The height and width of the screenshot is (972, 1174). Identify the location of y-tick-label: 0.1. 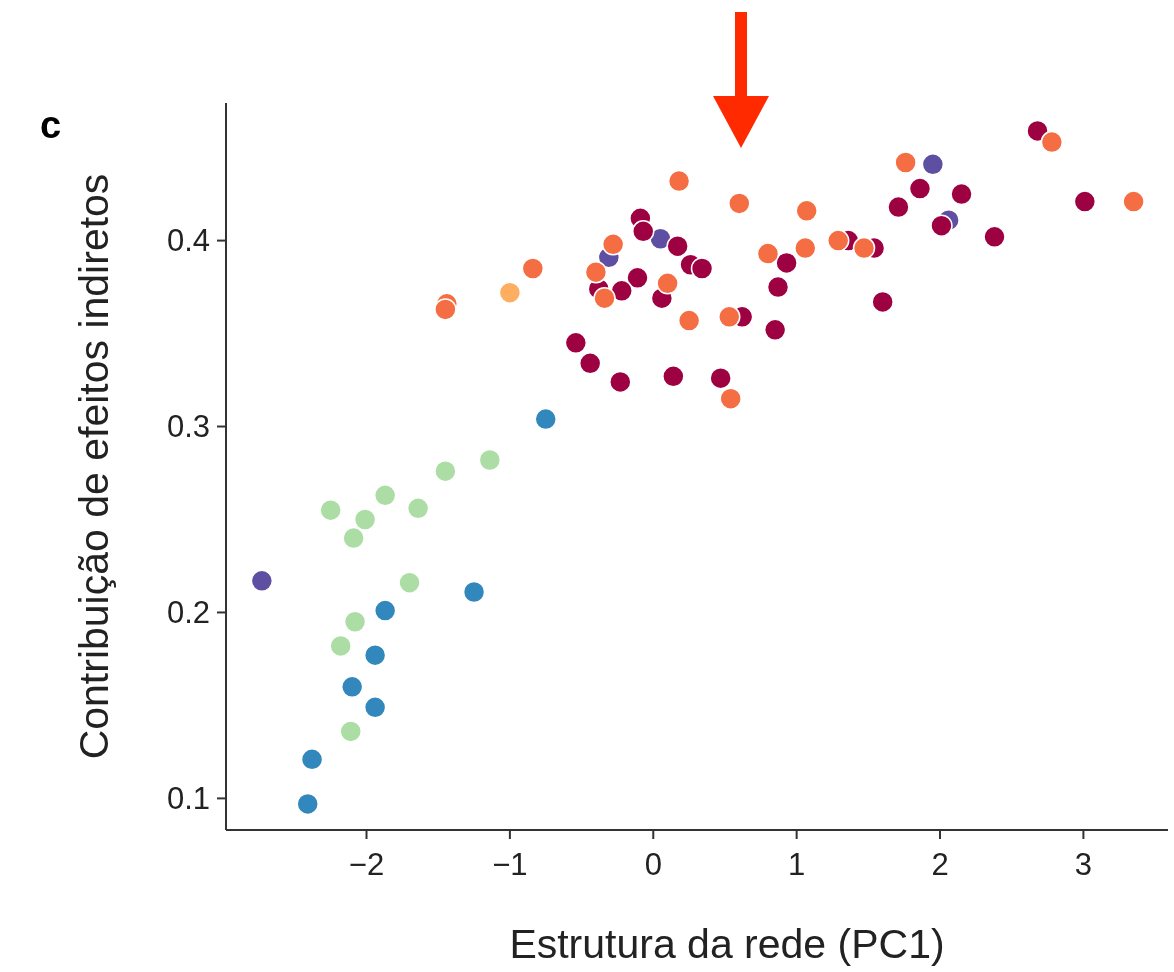
(188, 799).